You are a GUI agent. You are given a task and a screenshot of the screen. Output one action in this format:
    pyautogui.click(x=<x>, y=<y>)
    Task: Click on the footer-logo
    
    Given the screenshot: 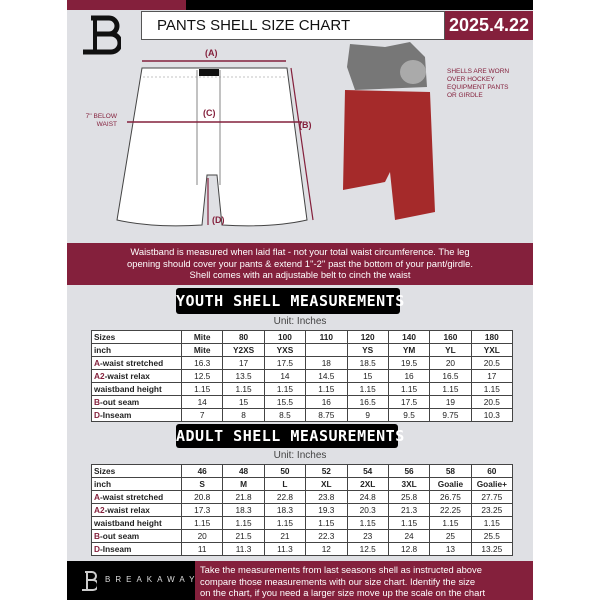 What is the action you would take?
    pyautogui.click(x=89, y=581)
    